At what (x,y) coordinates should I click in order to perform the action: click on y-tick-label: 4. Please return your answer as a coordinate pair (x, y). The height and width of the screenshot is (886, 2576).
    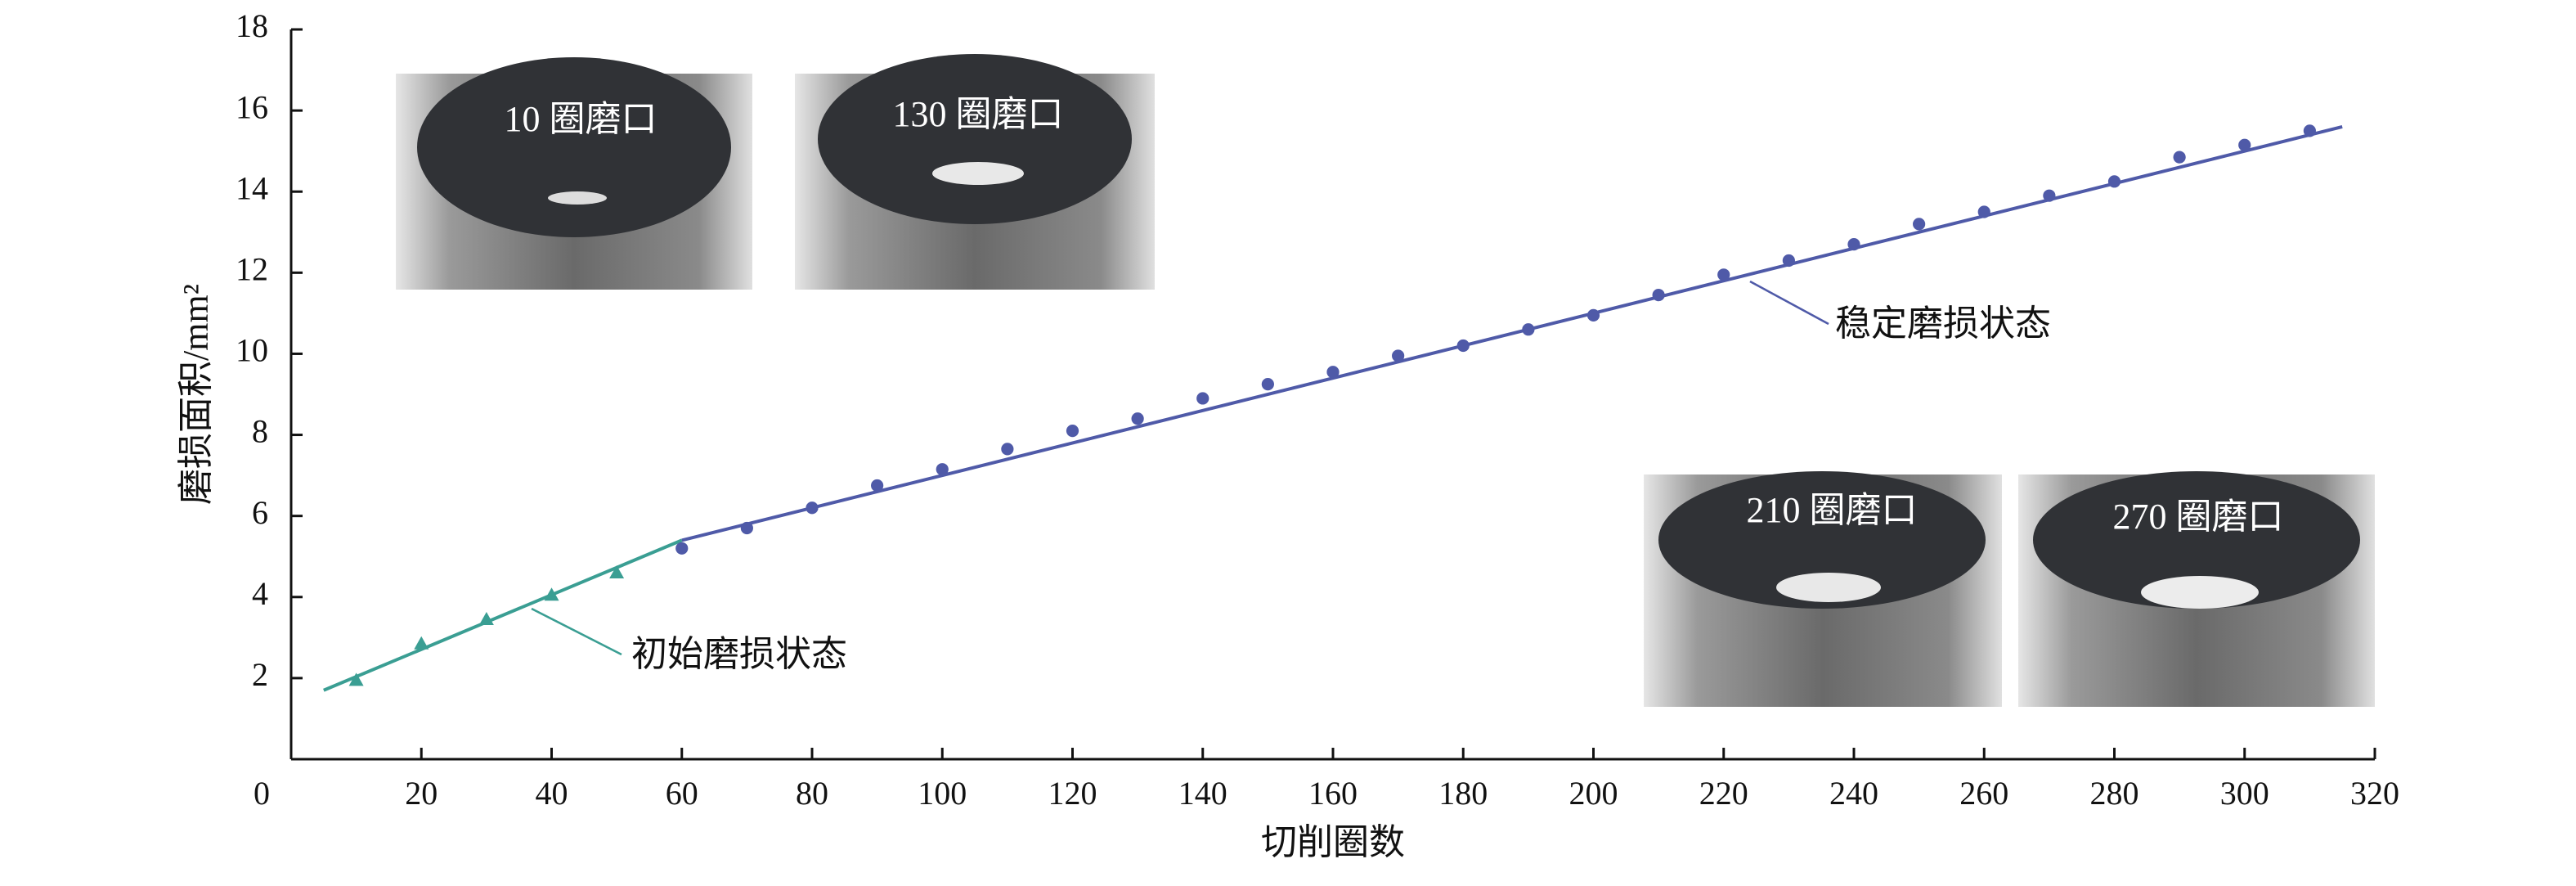
    Looking at the image, I should click on (260, 593).